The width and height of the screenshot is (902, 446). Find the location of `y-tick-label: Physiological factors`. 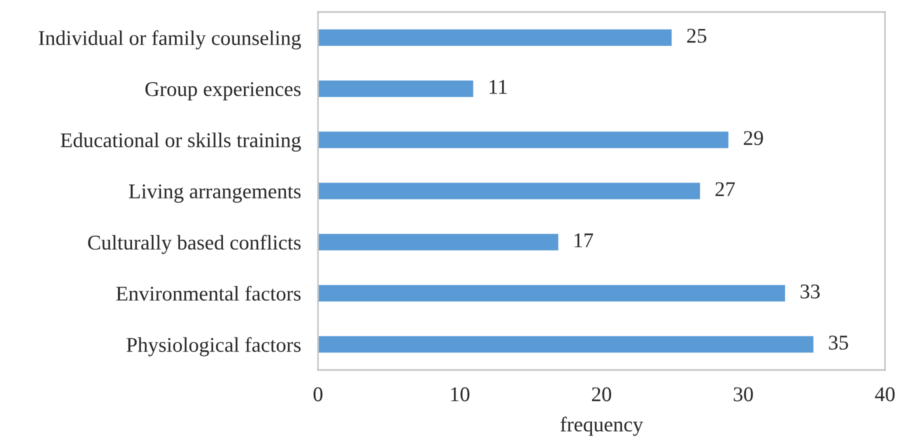

y-tick-label: Physiological factors is located at coordinates (213, 346).